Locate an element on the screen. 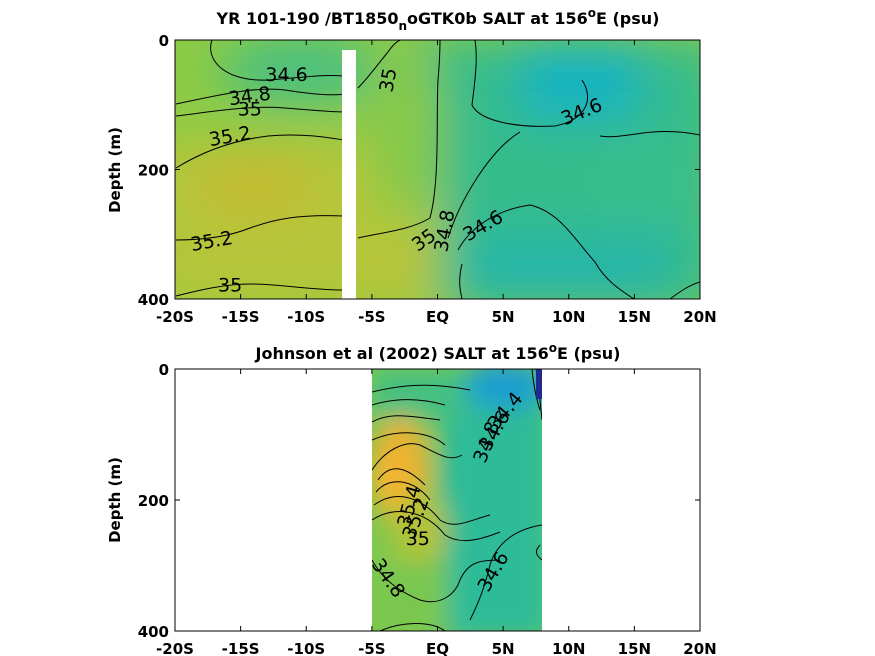  bottom-ytick-label: 400 is located at coordinates (153, 632).